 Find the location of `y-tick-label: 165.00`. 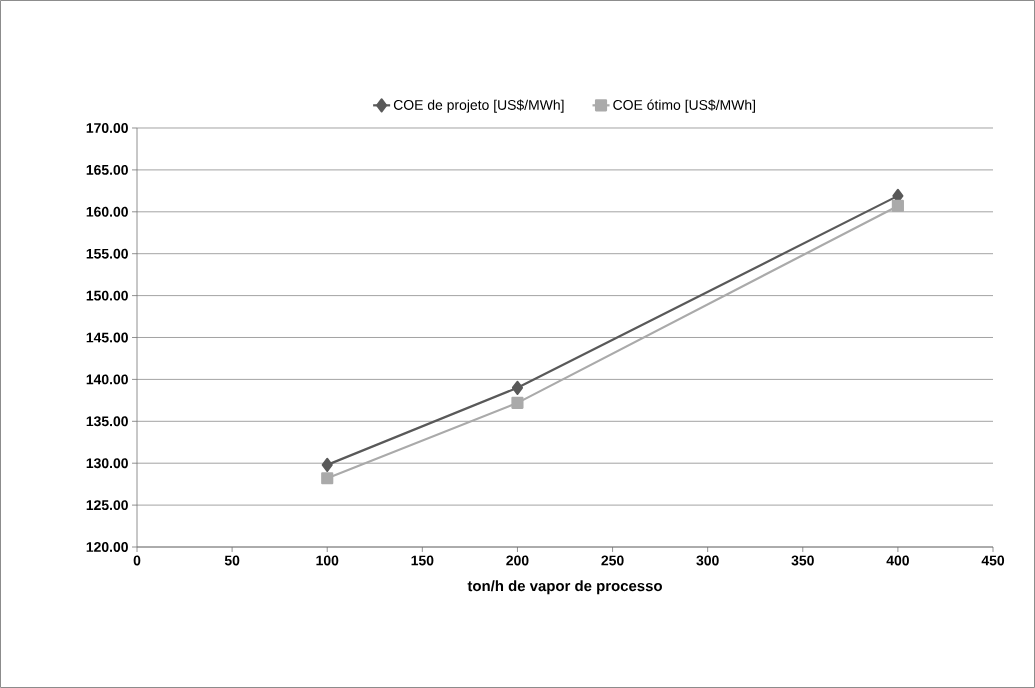

y-tick-label: 165.00 is located at coordinates (107, 169).